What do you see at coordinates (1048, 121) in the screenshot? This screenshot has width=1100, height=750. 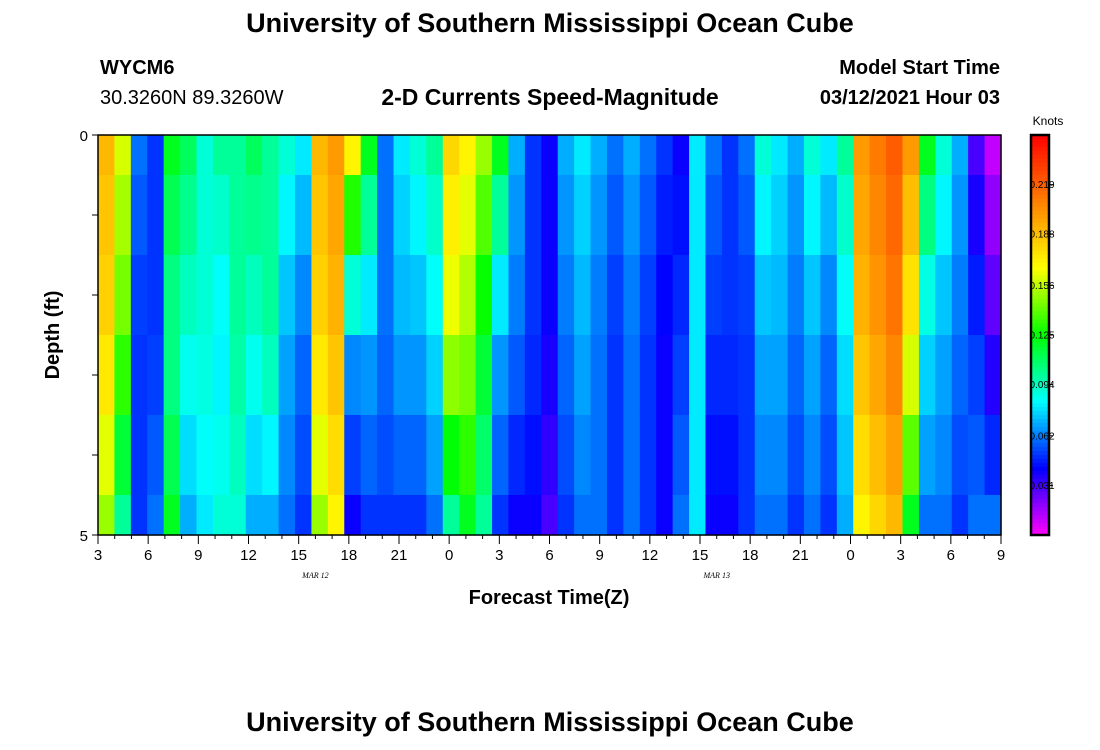 I see `colorbar-unit-label: Knots` at bounding box center [1048, 121].